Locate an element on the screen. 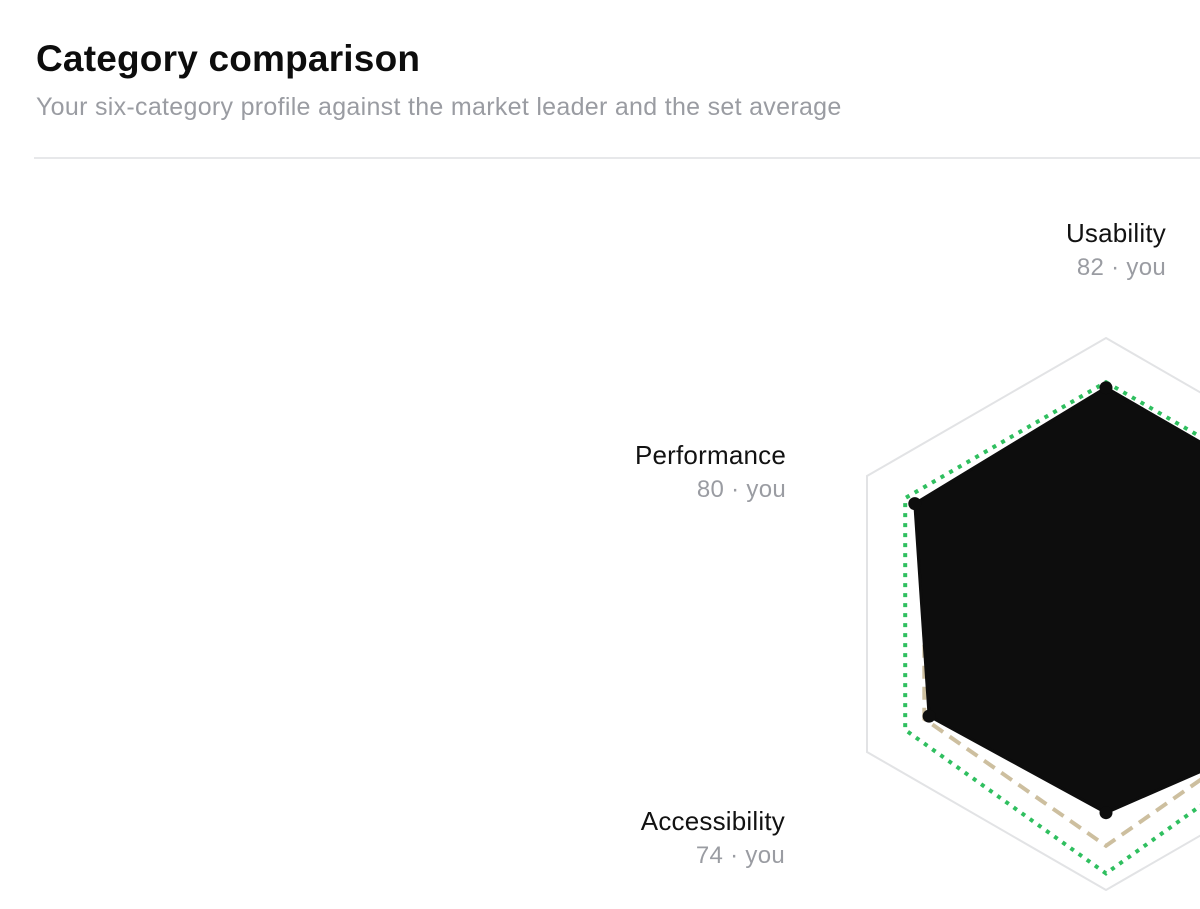 Image resolution: width=1200 pixels, height=909 pixels. axis-label-performance: Performance 80 · you is located at coordinates (710, 473).